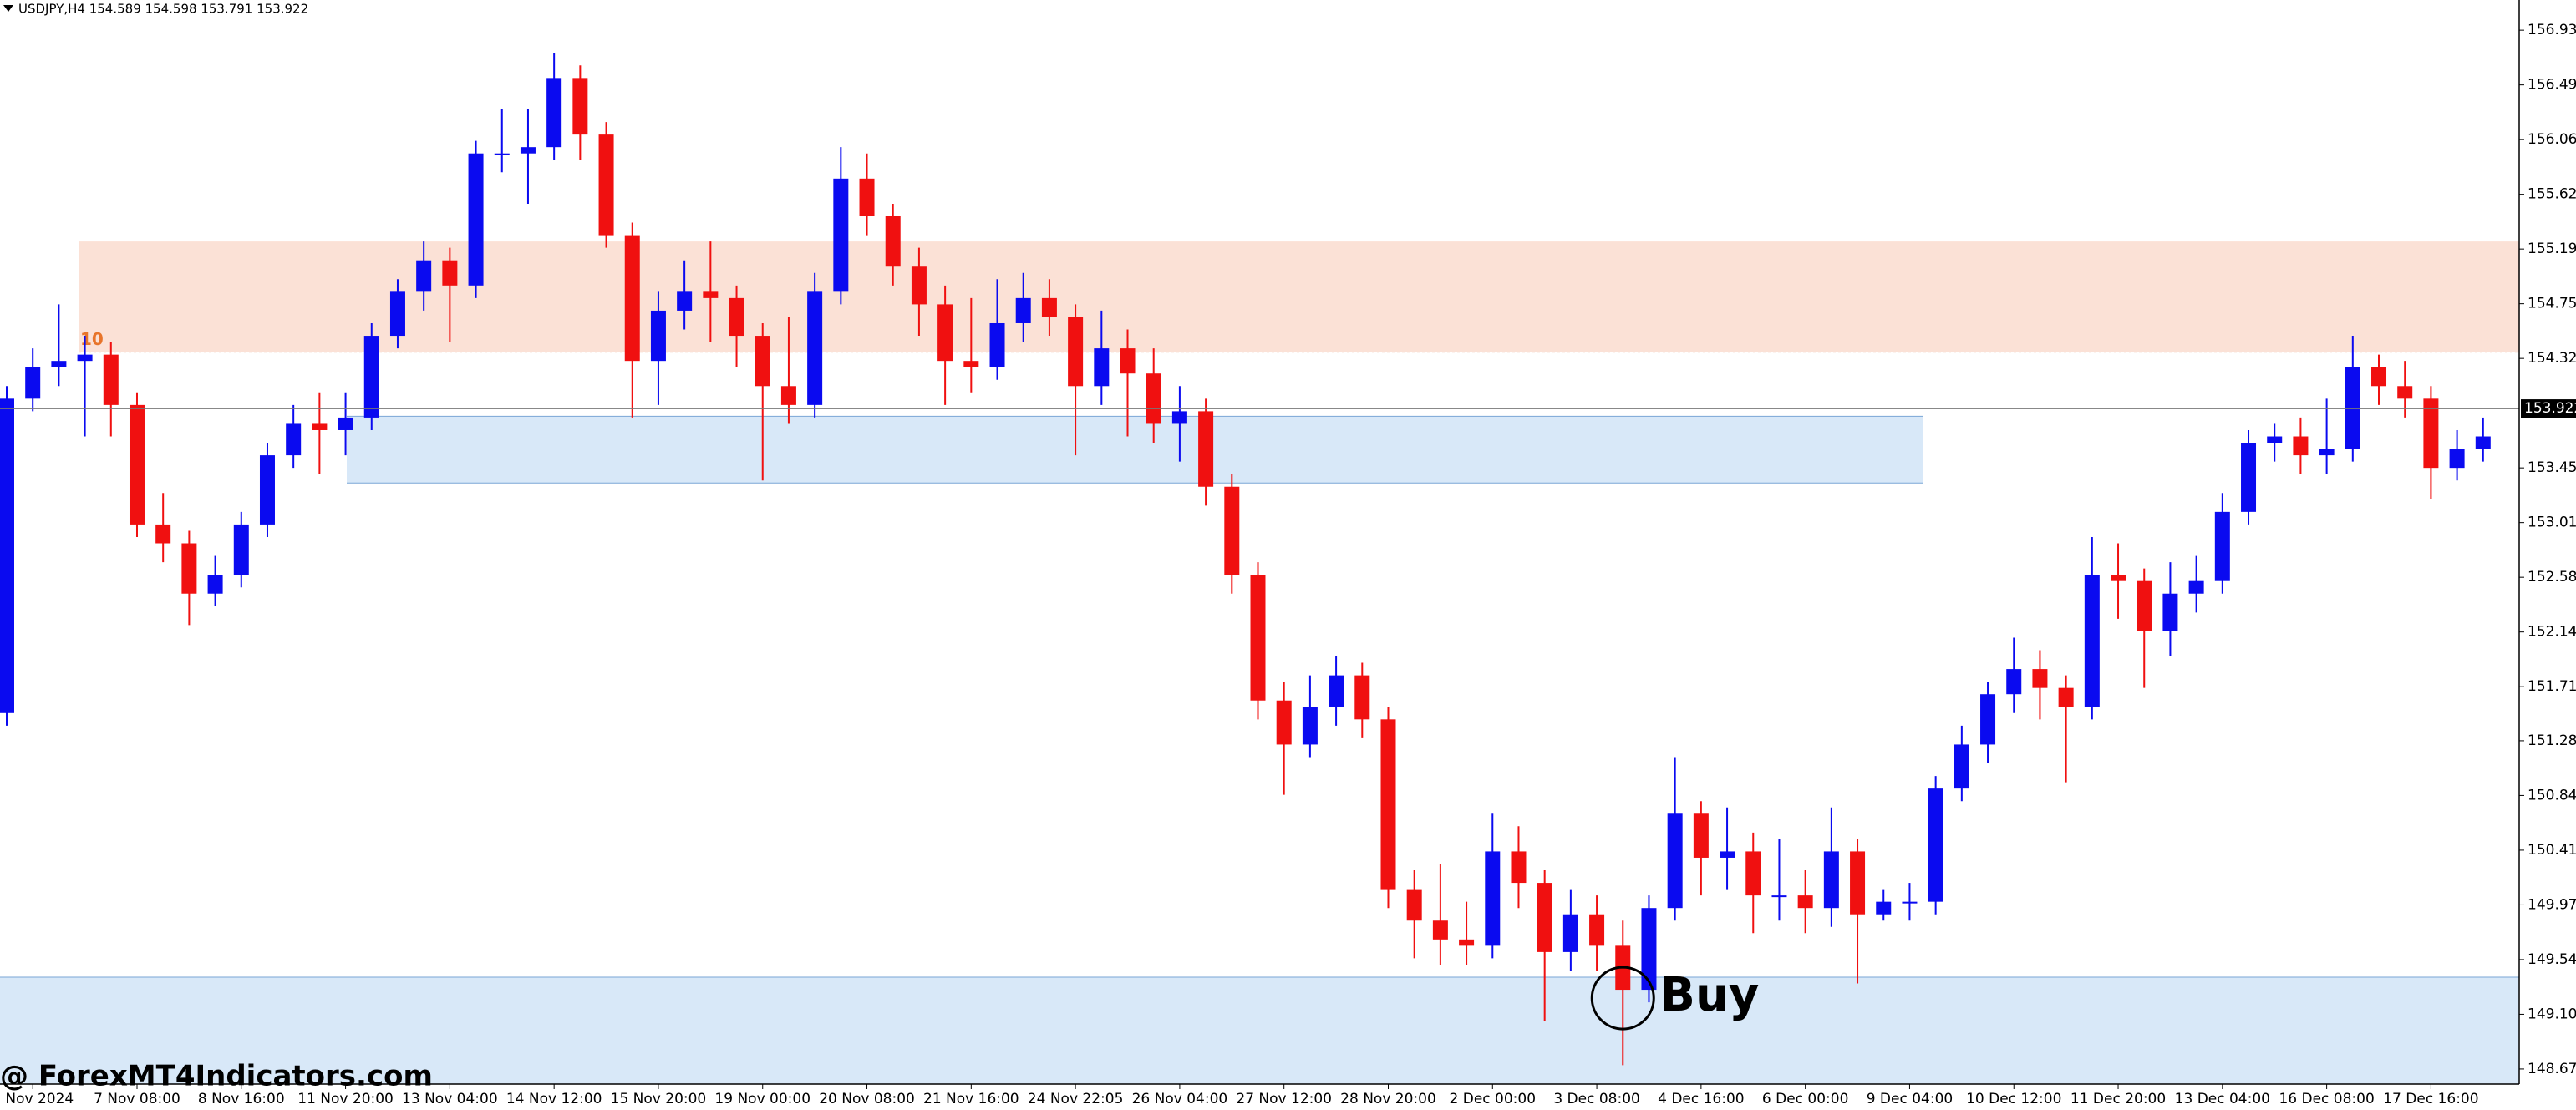  Describe the element at coordinates (2552, 30) in the screenshot. I see `y-tick-label: 156.930` at that location.